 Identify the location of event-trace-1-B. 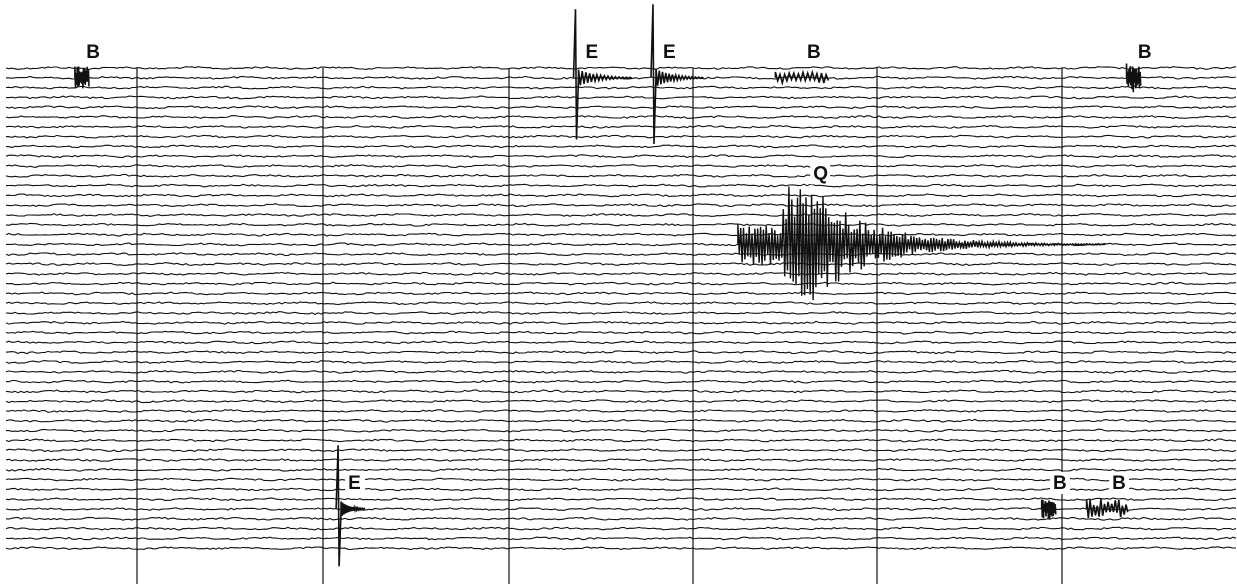
(82, 77).